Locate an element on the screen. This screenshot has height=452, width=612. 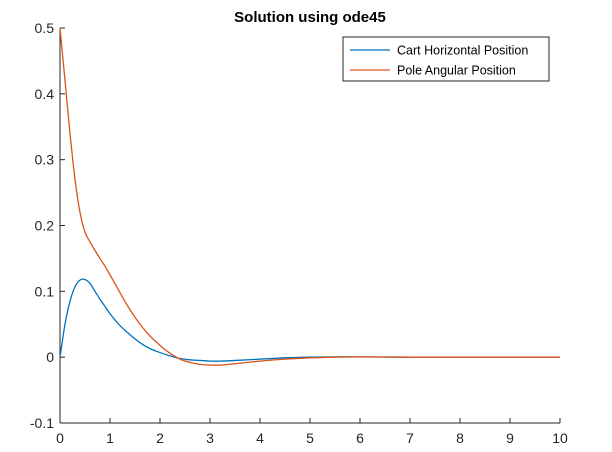
y-tick-label: -0.1 is located at coordinates (42, 423).